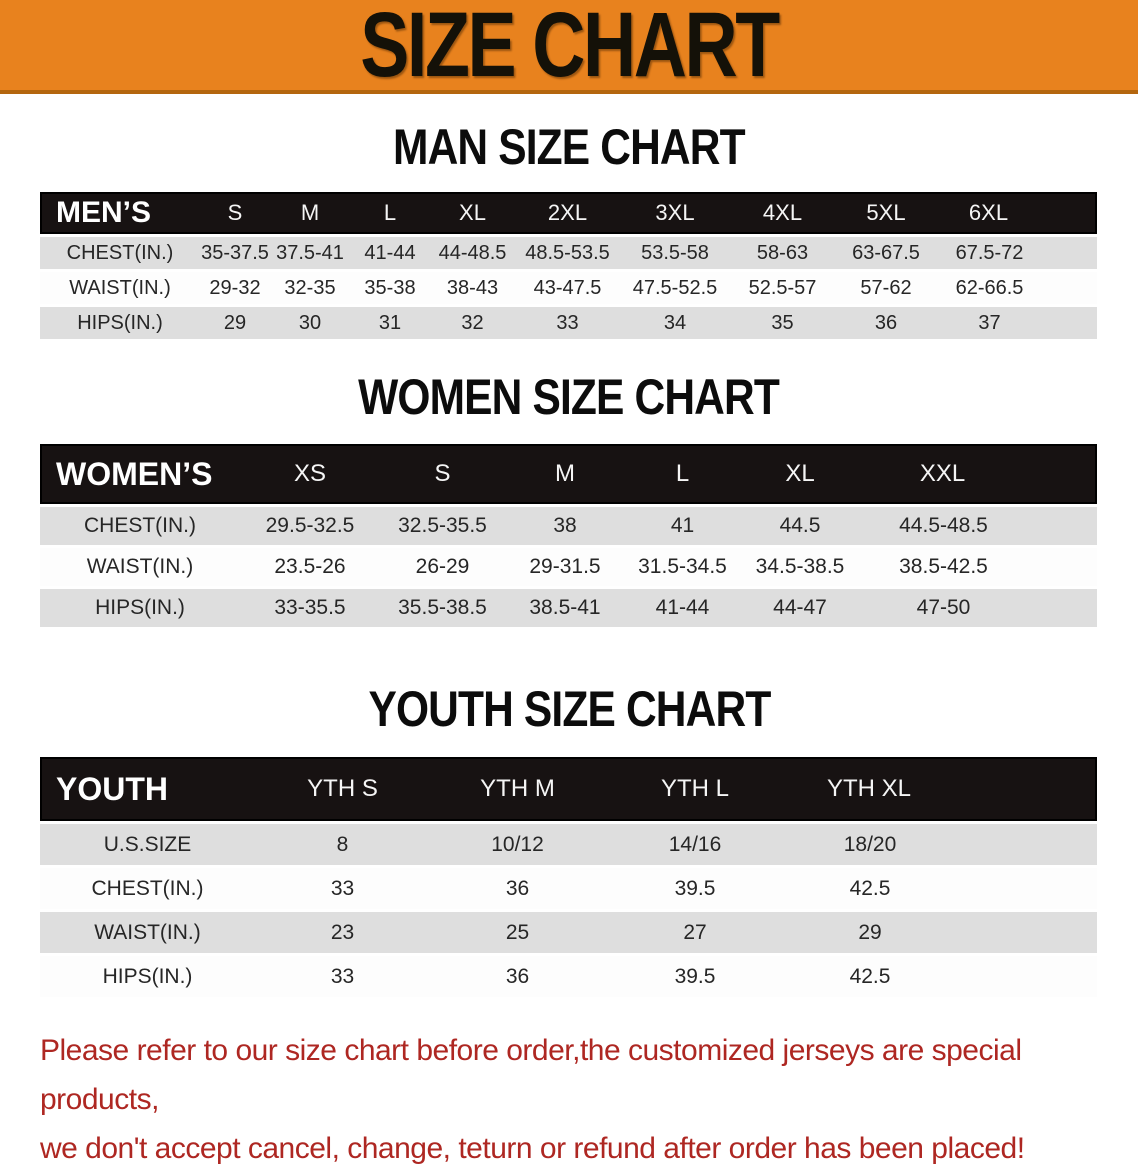 The image size is (1138, 1173). Describe the element at coordinates (978, 526) in the screenshot. I see `size-value-cell: 44.5-48.5` at that location.